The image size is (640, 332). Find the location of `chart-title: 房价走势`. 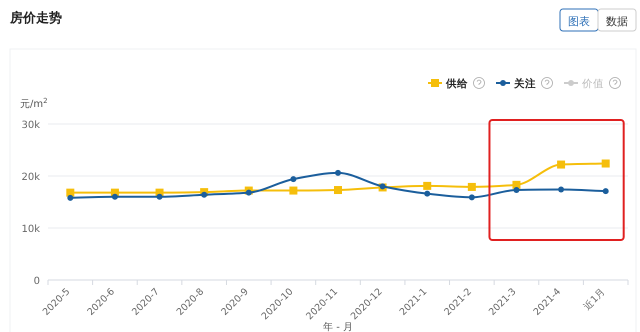

chart-title: 房价走势 is located at coordinates (35, 18).